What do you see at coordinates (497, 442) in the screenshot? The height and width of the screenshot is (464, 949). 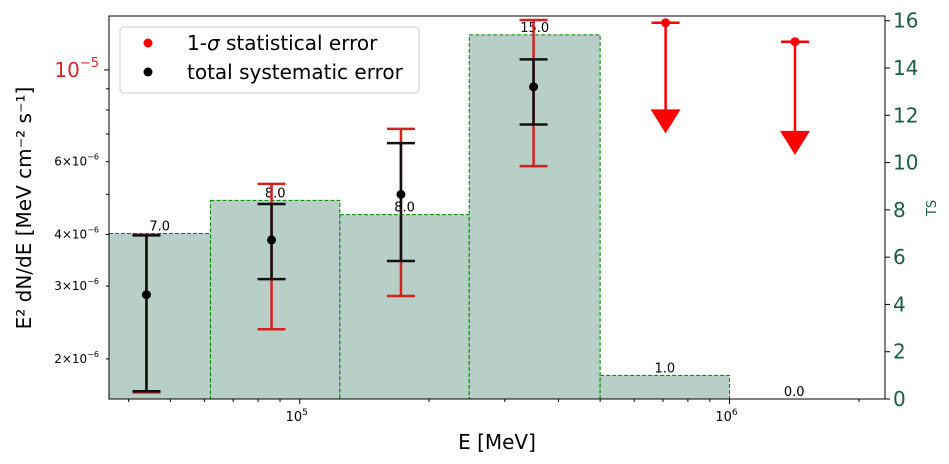 I see `x-axis-label: E [MeV]` at bounding box center [497, 442].